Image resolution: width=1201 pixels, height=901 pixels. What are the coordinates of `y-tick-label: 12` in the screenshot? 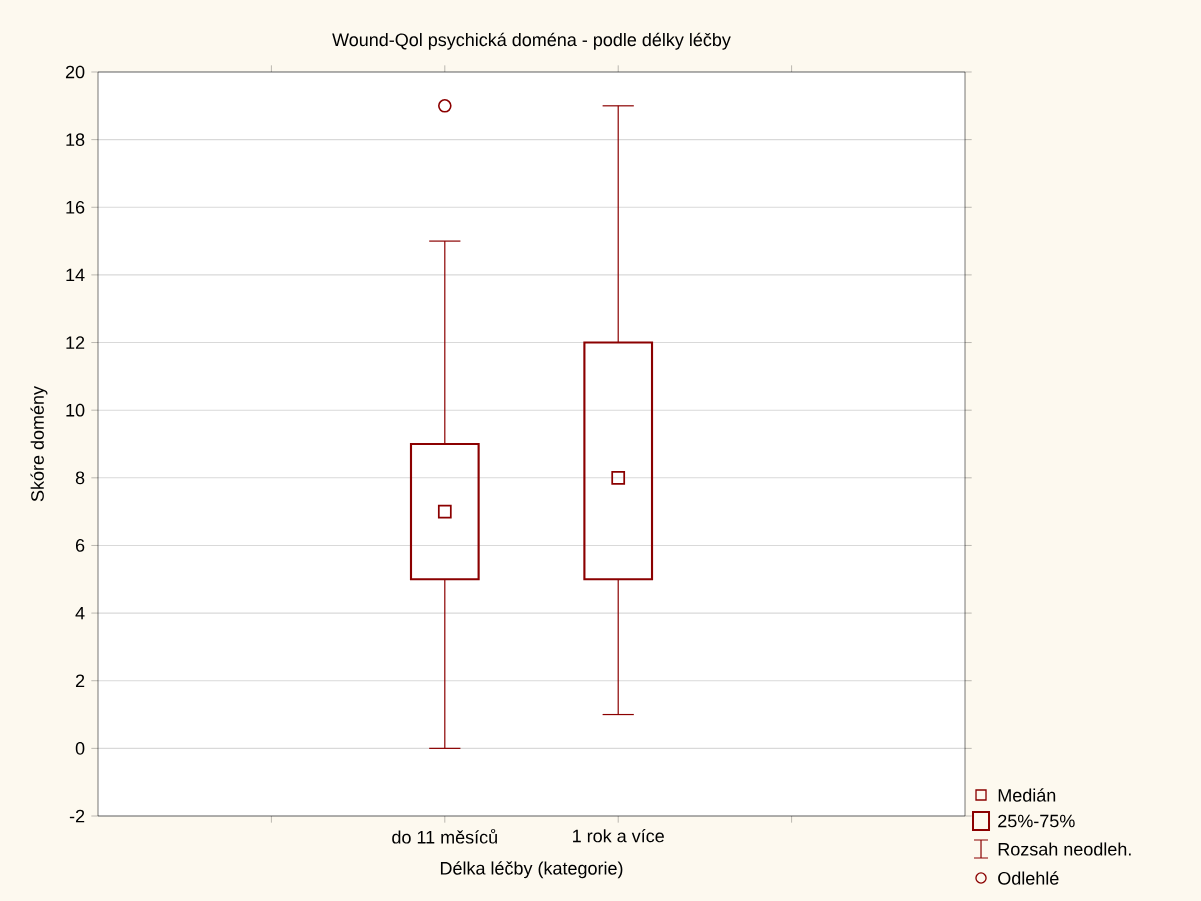 It's located at (75, 342).